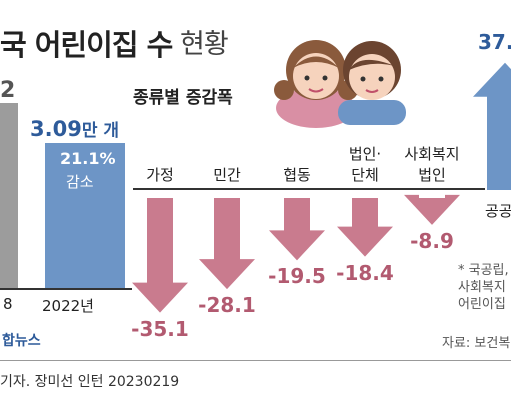  I want to click on value-label-사회복지 법인: -8.9, so click(432, 240).